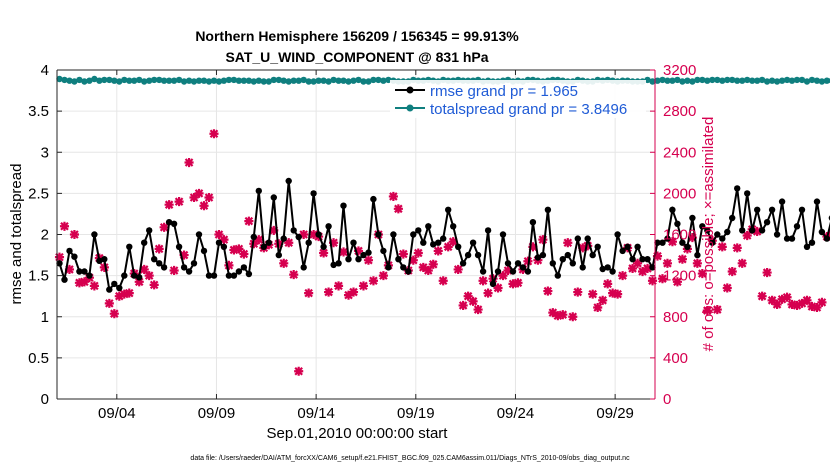 The image size is (830, 470). What do you see at coordinates (679, 111) in the screenshot?
I see `y-tick-label-right: 2800` at bounding box center [679, 111].